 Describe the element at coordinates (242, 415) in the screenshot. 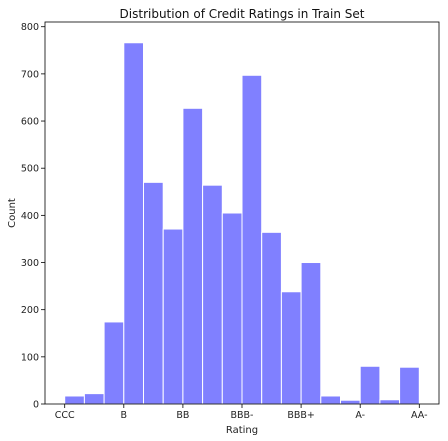

I see `x-tick-label-3: BBB-` at that location.